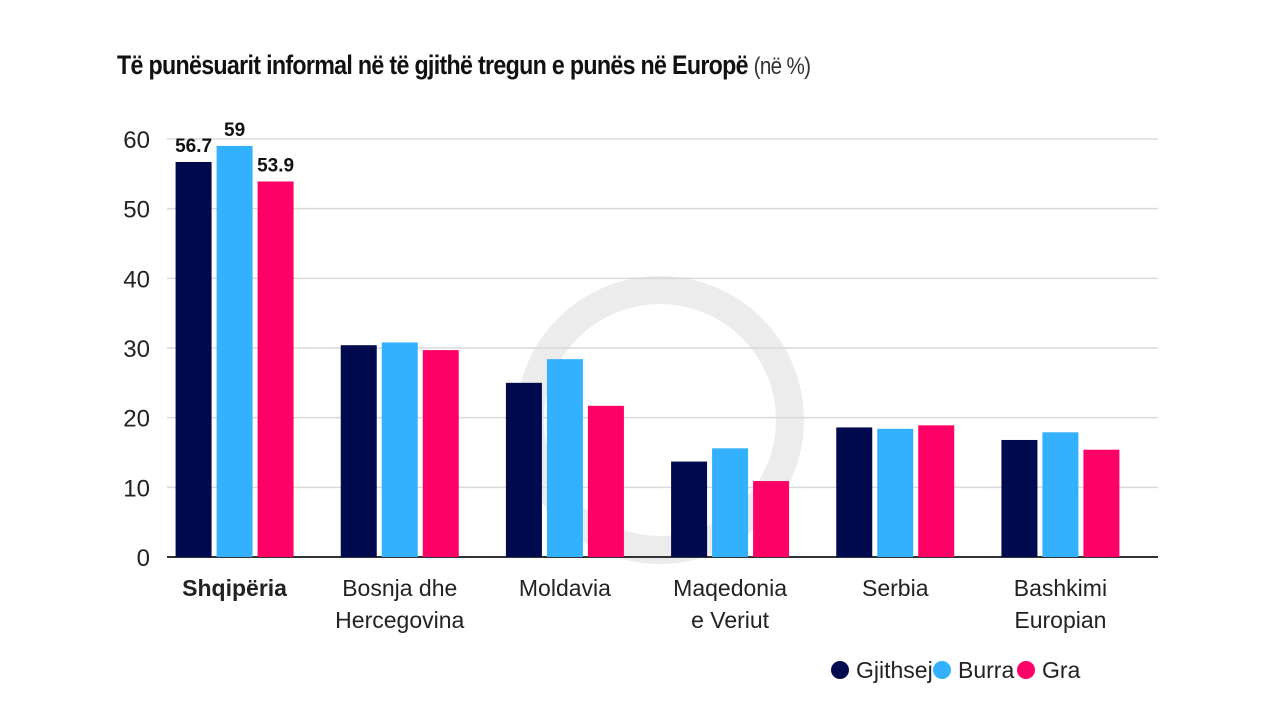  What do you see at coordinates (143, 558) in the screenshot?
I see `y-tick-label: 0` at bounding box center [143, 558].